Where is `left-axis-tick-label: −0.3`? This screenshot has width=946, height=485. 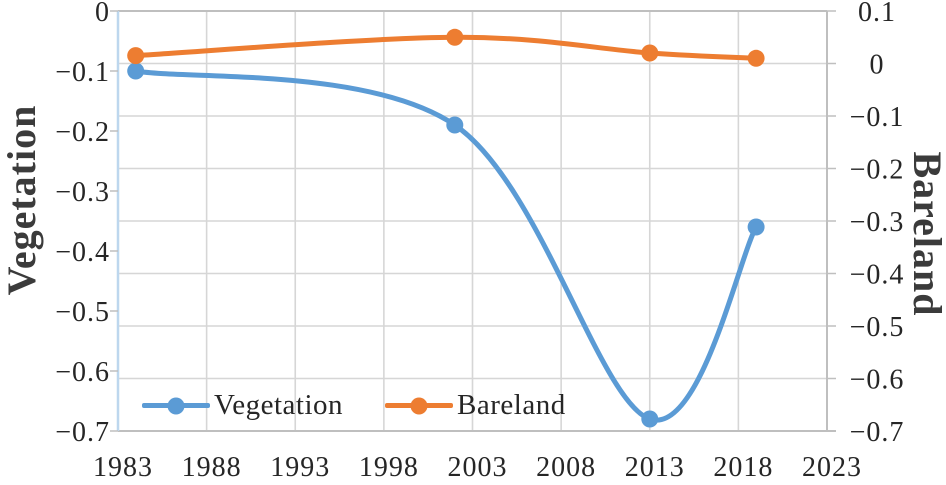
left-axis-tick-label: −0.3 is located at coordinates (82, 192).